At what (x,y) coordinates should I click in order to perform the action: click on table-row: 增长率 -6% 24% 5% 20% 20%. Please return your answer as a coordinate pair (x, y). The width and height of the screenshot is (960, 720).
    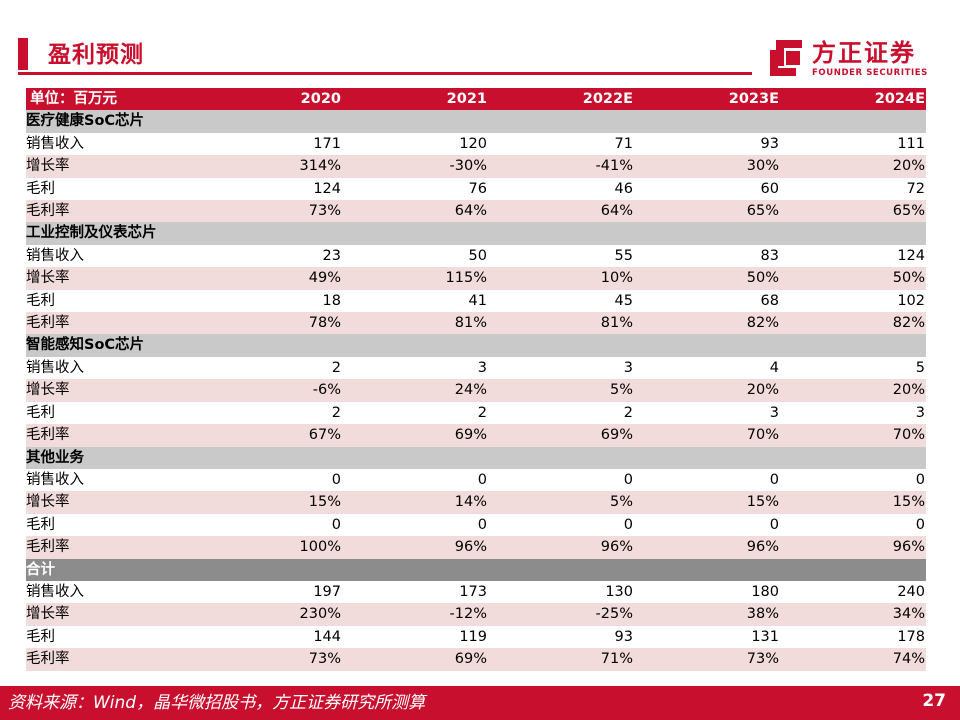
    Looking at the image, I should click on (476, 390).